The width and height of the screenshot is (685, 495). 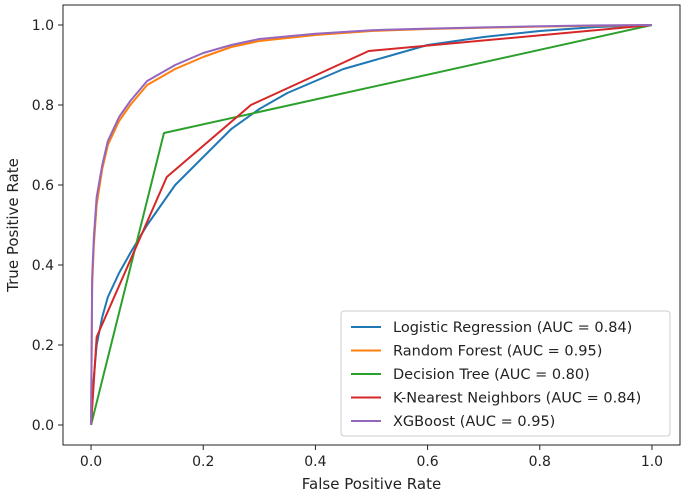 What do you see at coordinates (427, 462) in the screenshot?
I see `x-tick-label: 0.6` at bounding box center [427, 462].